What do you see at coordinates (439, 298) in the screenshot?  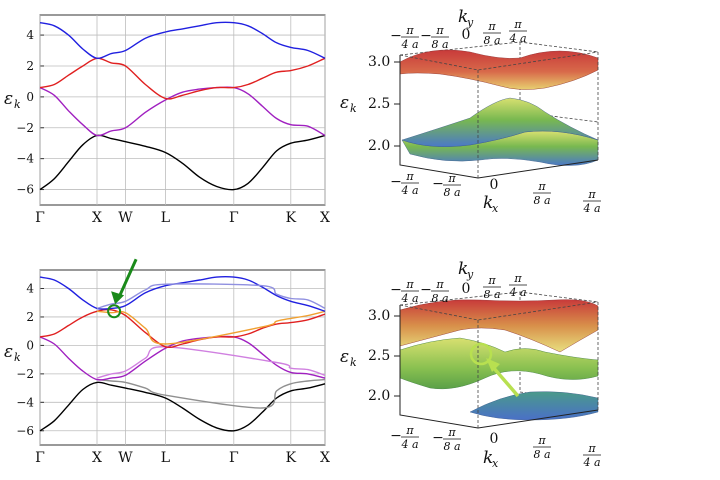 I see `br-ky-tick-1-den: 8 a` at bounding box center [439, 298].